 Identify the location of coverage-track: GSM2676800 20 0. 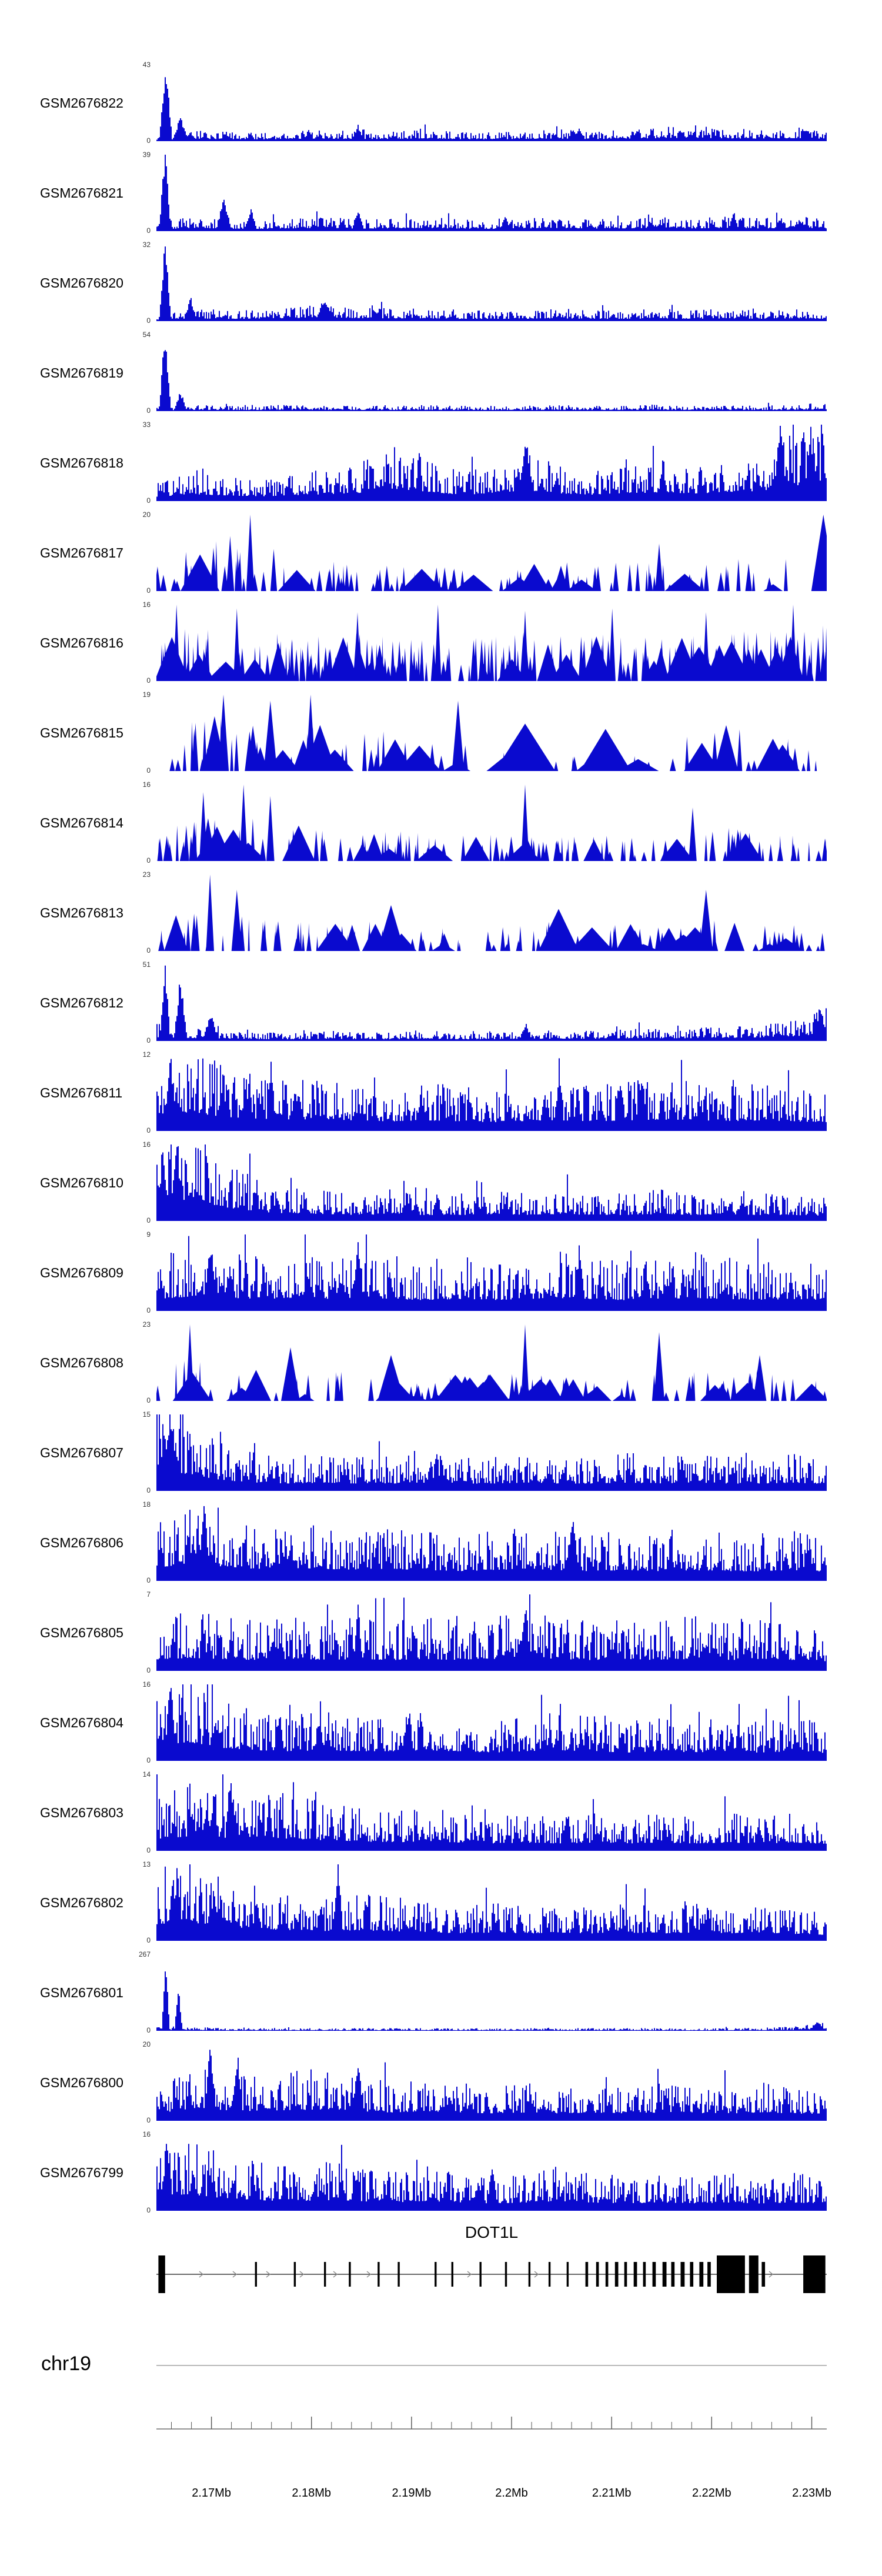
(441, 2082).